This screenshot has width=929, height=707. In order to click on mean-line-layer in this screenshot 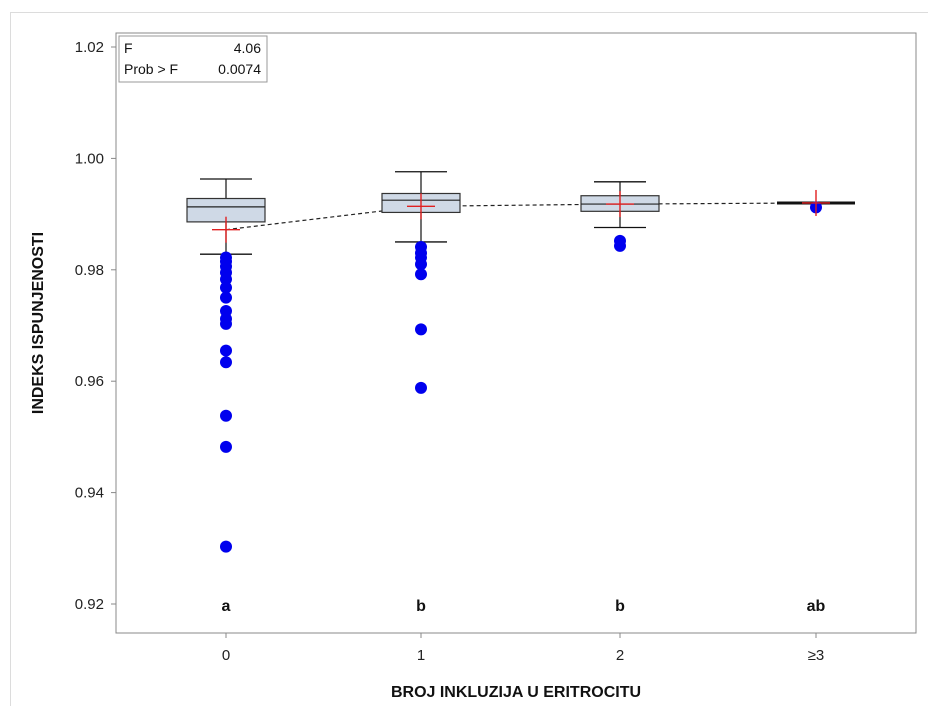, I will do `click(521, 216)`.